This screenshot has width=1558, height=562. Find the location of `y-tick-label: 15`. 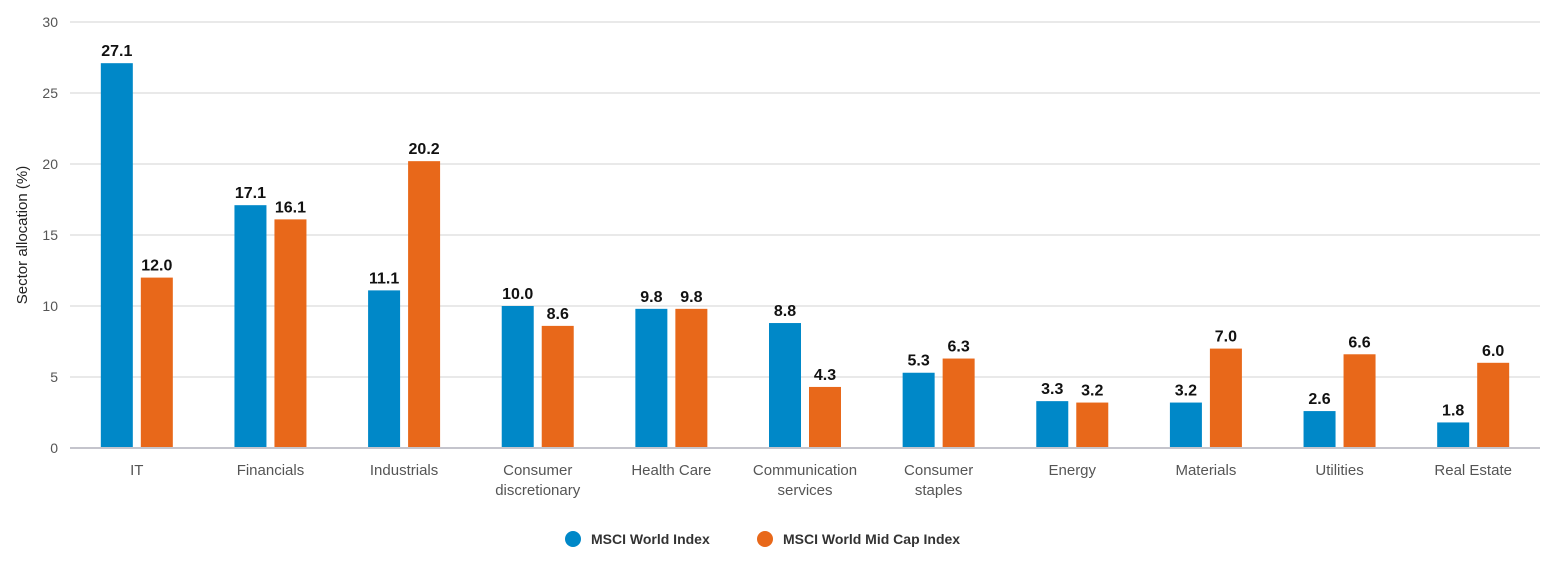

y-tick-label: 15 is located at coordinates (50, 235).